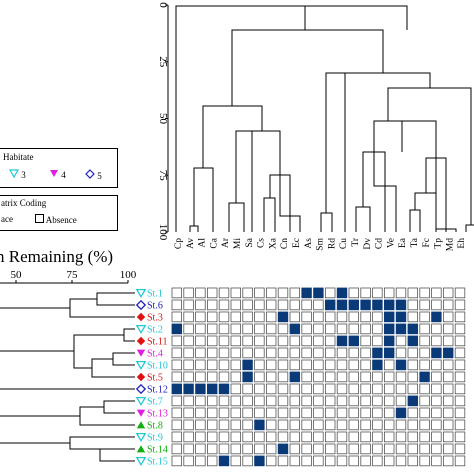 The height and width of the screenshot is (474, 474). I want to click on top-dendrogram-axis: 0 25 50 75 100, so click(163, 121).